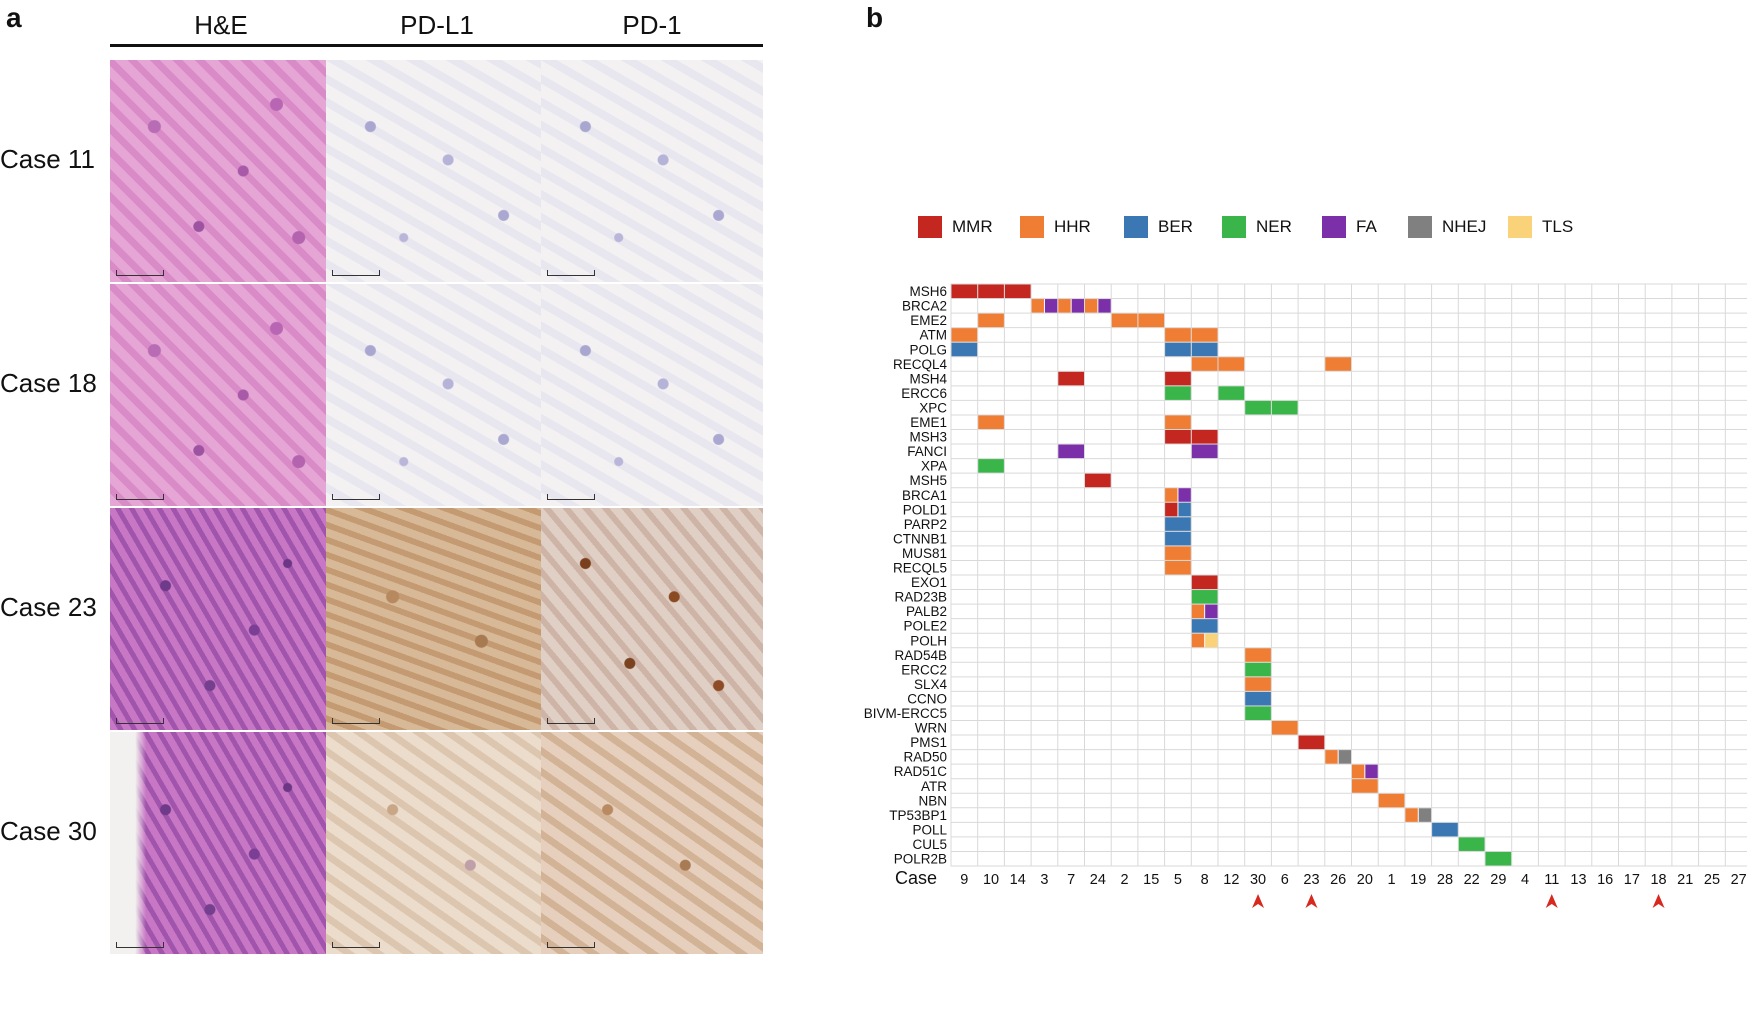 This screenshot has height=1036, width=1747. Describe the element at coordinates (928, 437) in the screenshot. I see `gene-label: MSH3` at that location.